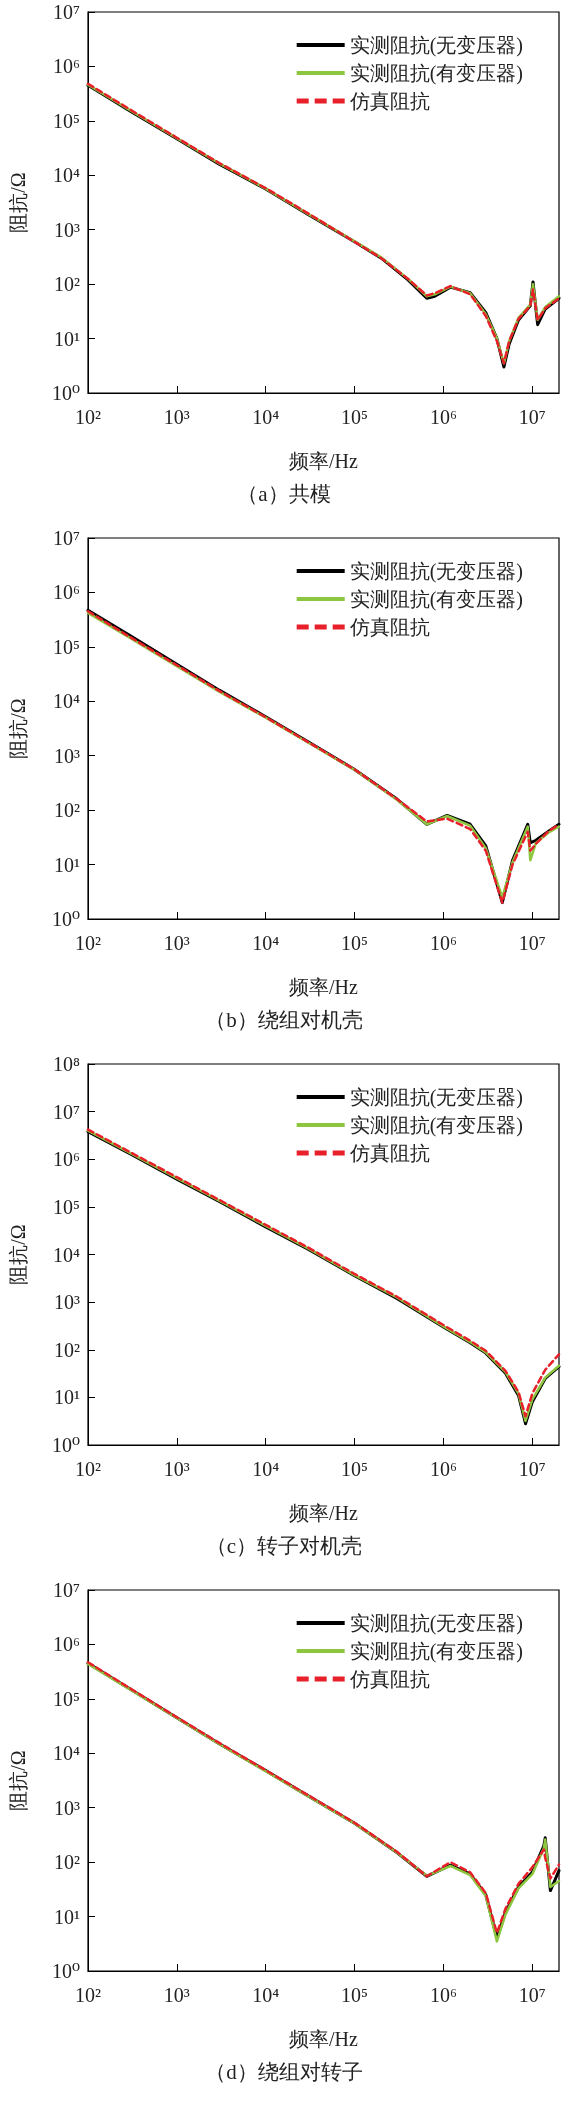 This screenshot has height=2106, width=568. I want to click on text: （a）共模, so click(284, 493).